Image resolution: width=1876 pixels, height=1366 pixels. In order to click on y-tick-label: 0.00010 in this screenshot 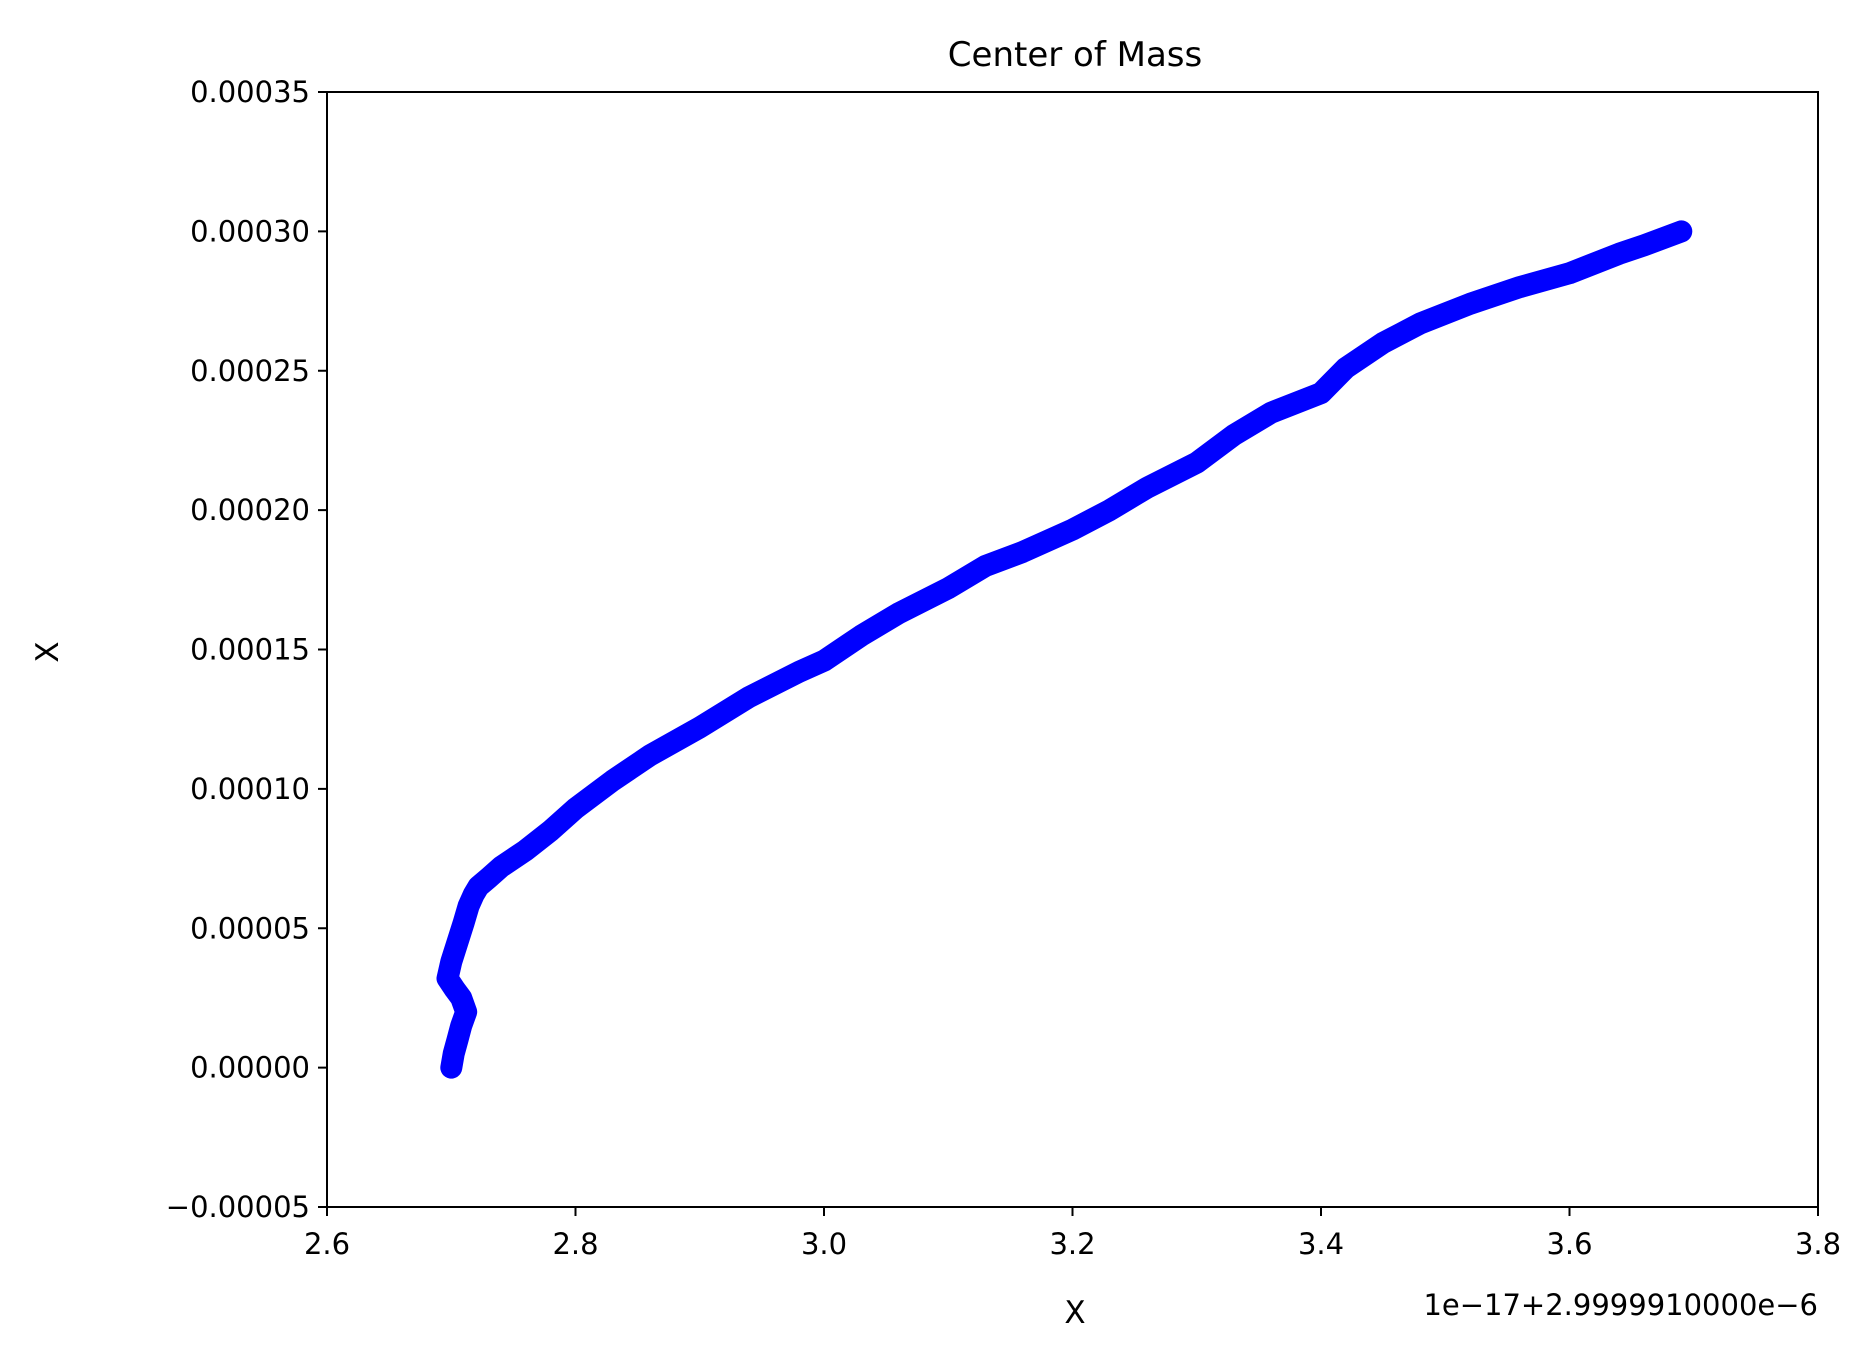, I will do `click(250, 789)`.